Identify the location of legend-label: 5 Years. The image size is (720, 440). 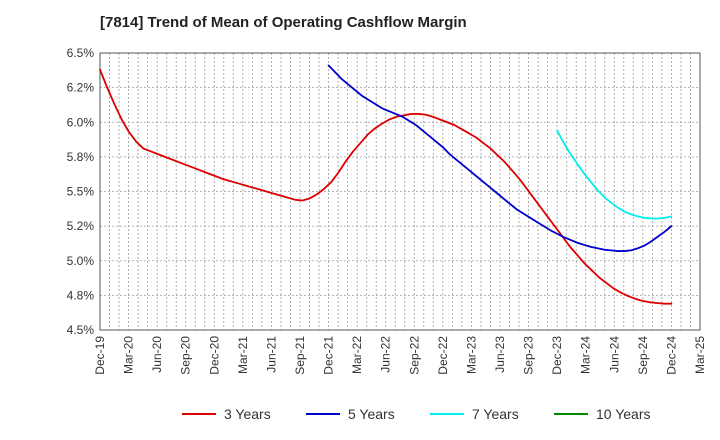
(371, 414).